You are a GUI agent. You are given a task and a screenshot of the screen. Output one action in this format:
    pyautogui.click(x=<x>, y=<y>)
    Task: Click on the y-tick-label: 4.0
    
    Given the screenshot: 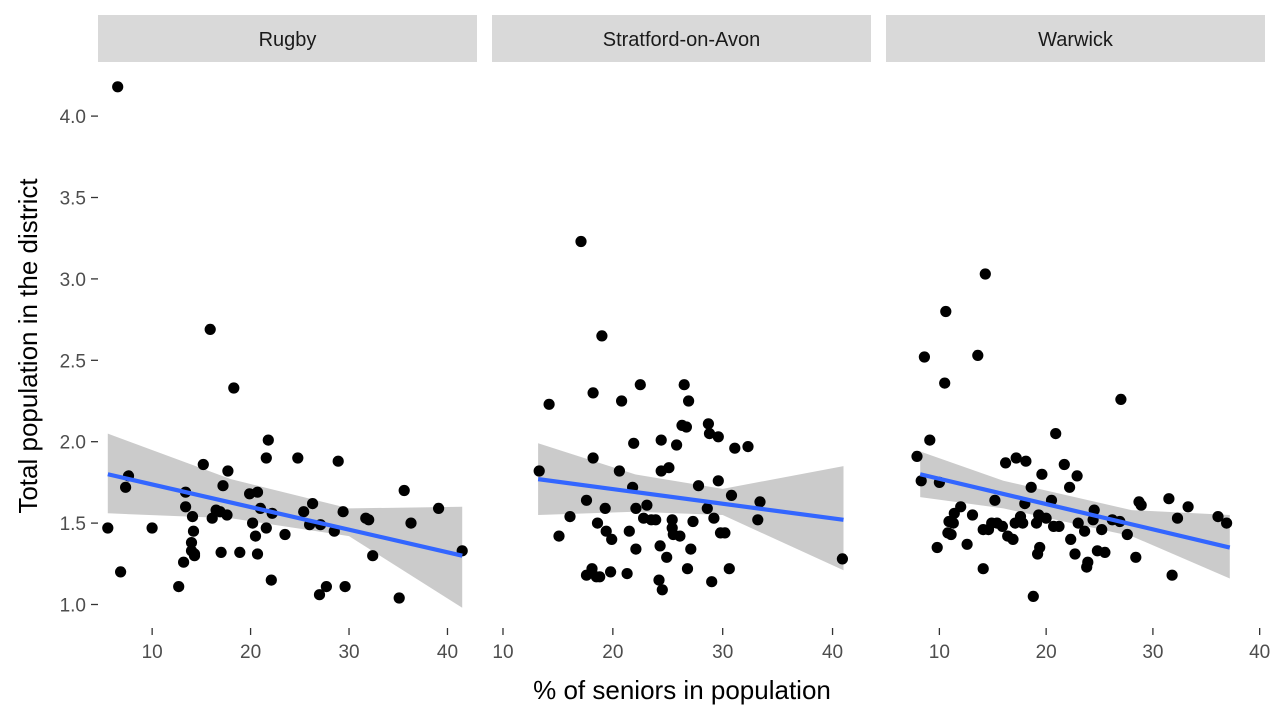 What is the action you would take?
    pyautogui.click(x=73, y=117)
    